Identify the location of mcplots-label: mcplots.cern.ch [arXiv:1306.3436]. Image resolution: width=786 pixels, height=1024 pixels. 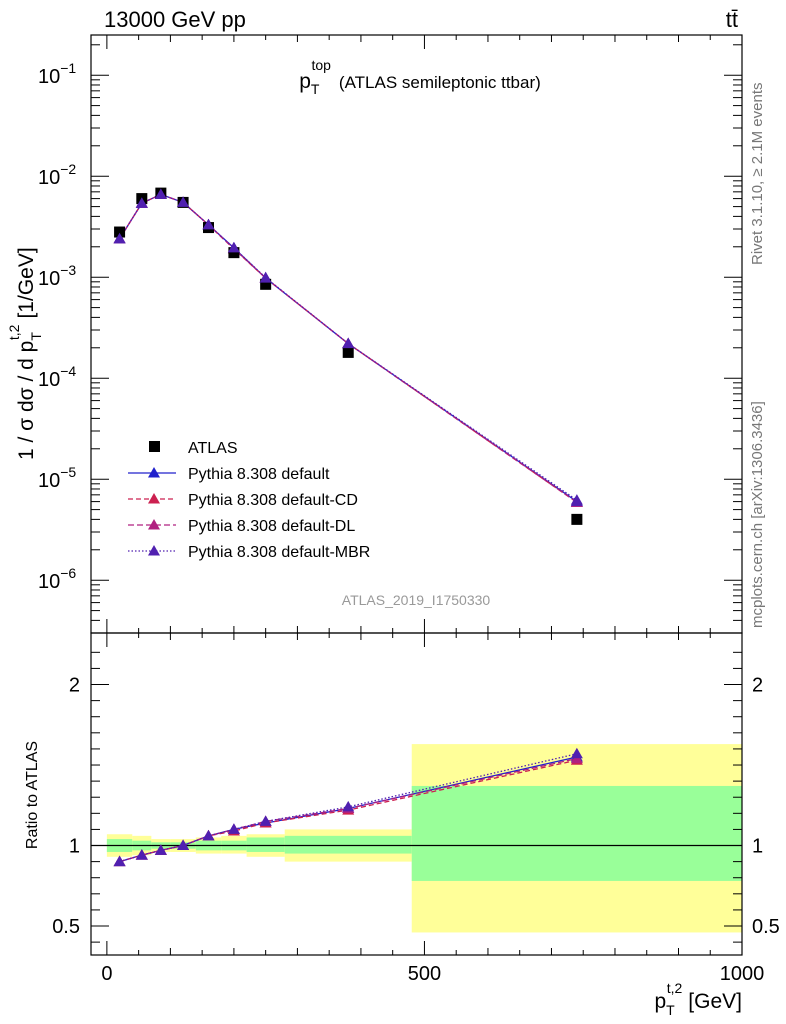
(757, 514).